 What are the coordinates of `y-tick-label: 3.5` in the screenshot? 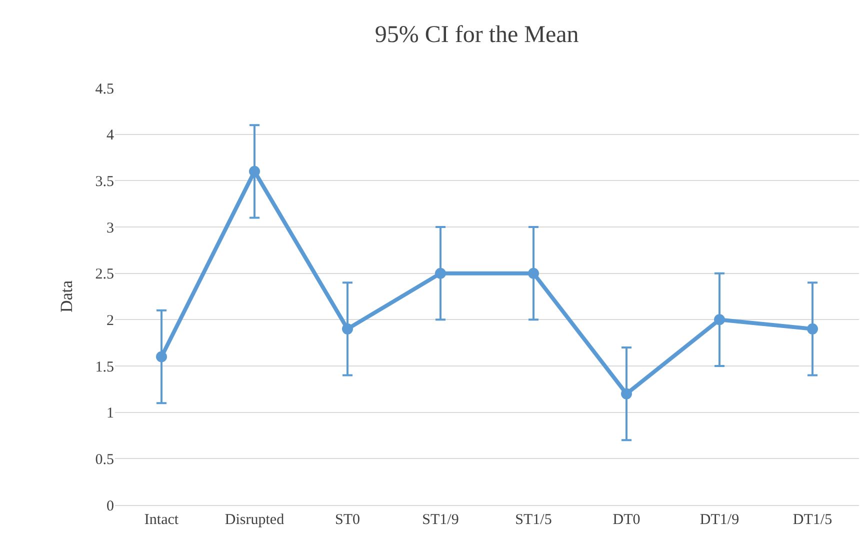 It's located at (104, 182).